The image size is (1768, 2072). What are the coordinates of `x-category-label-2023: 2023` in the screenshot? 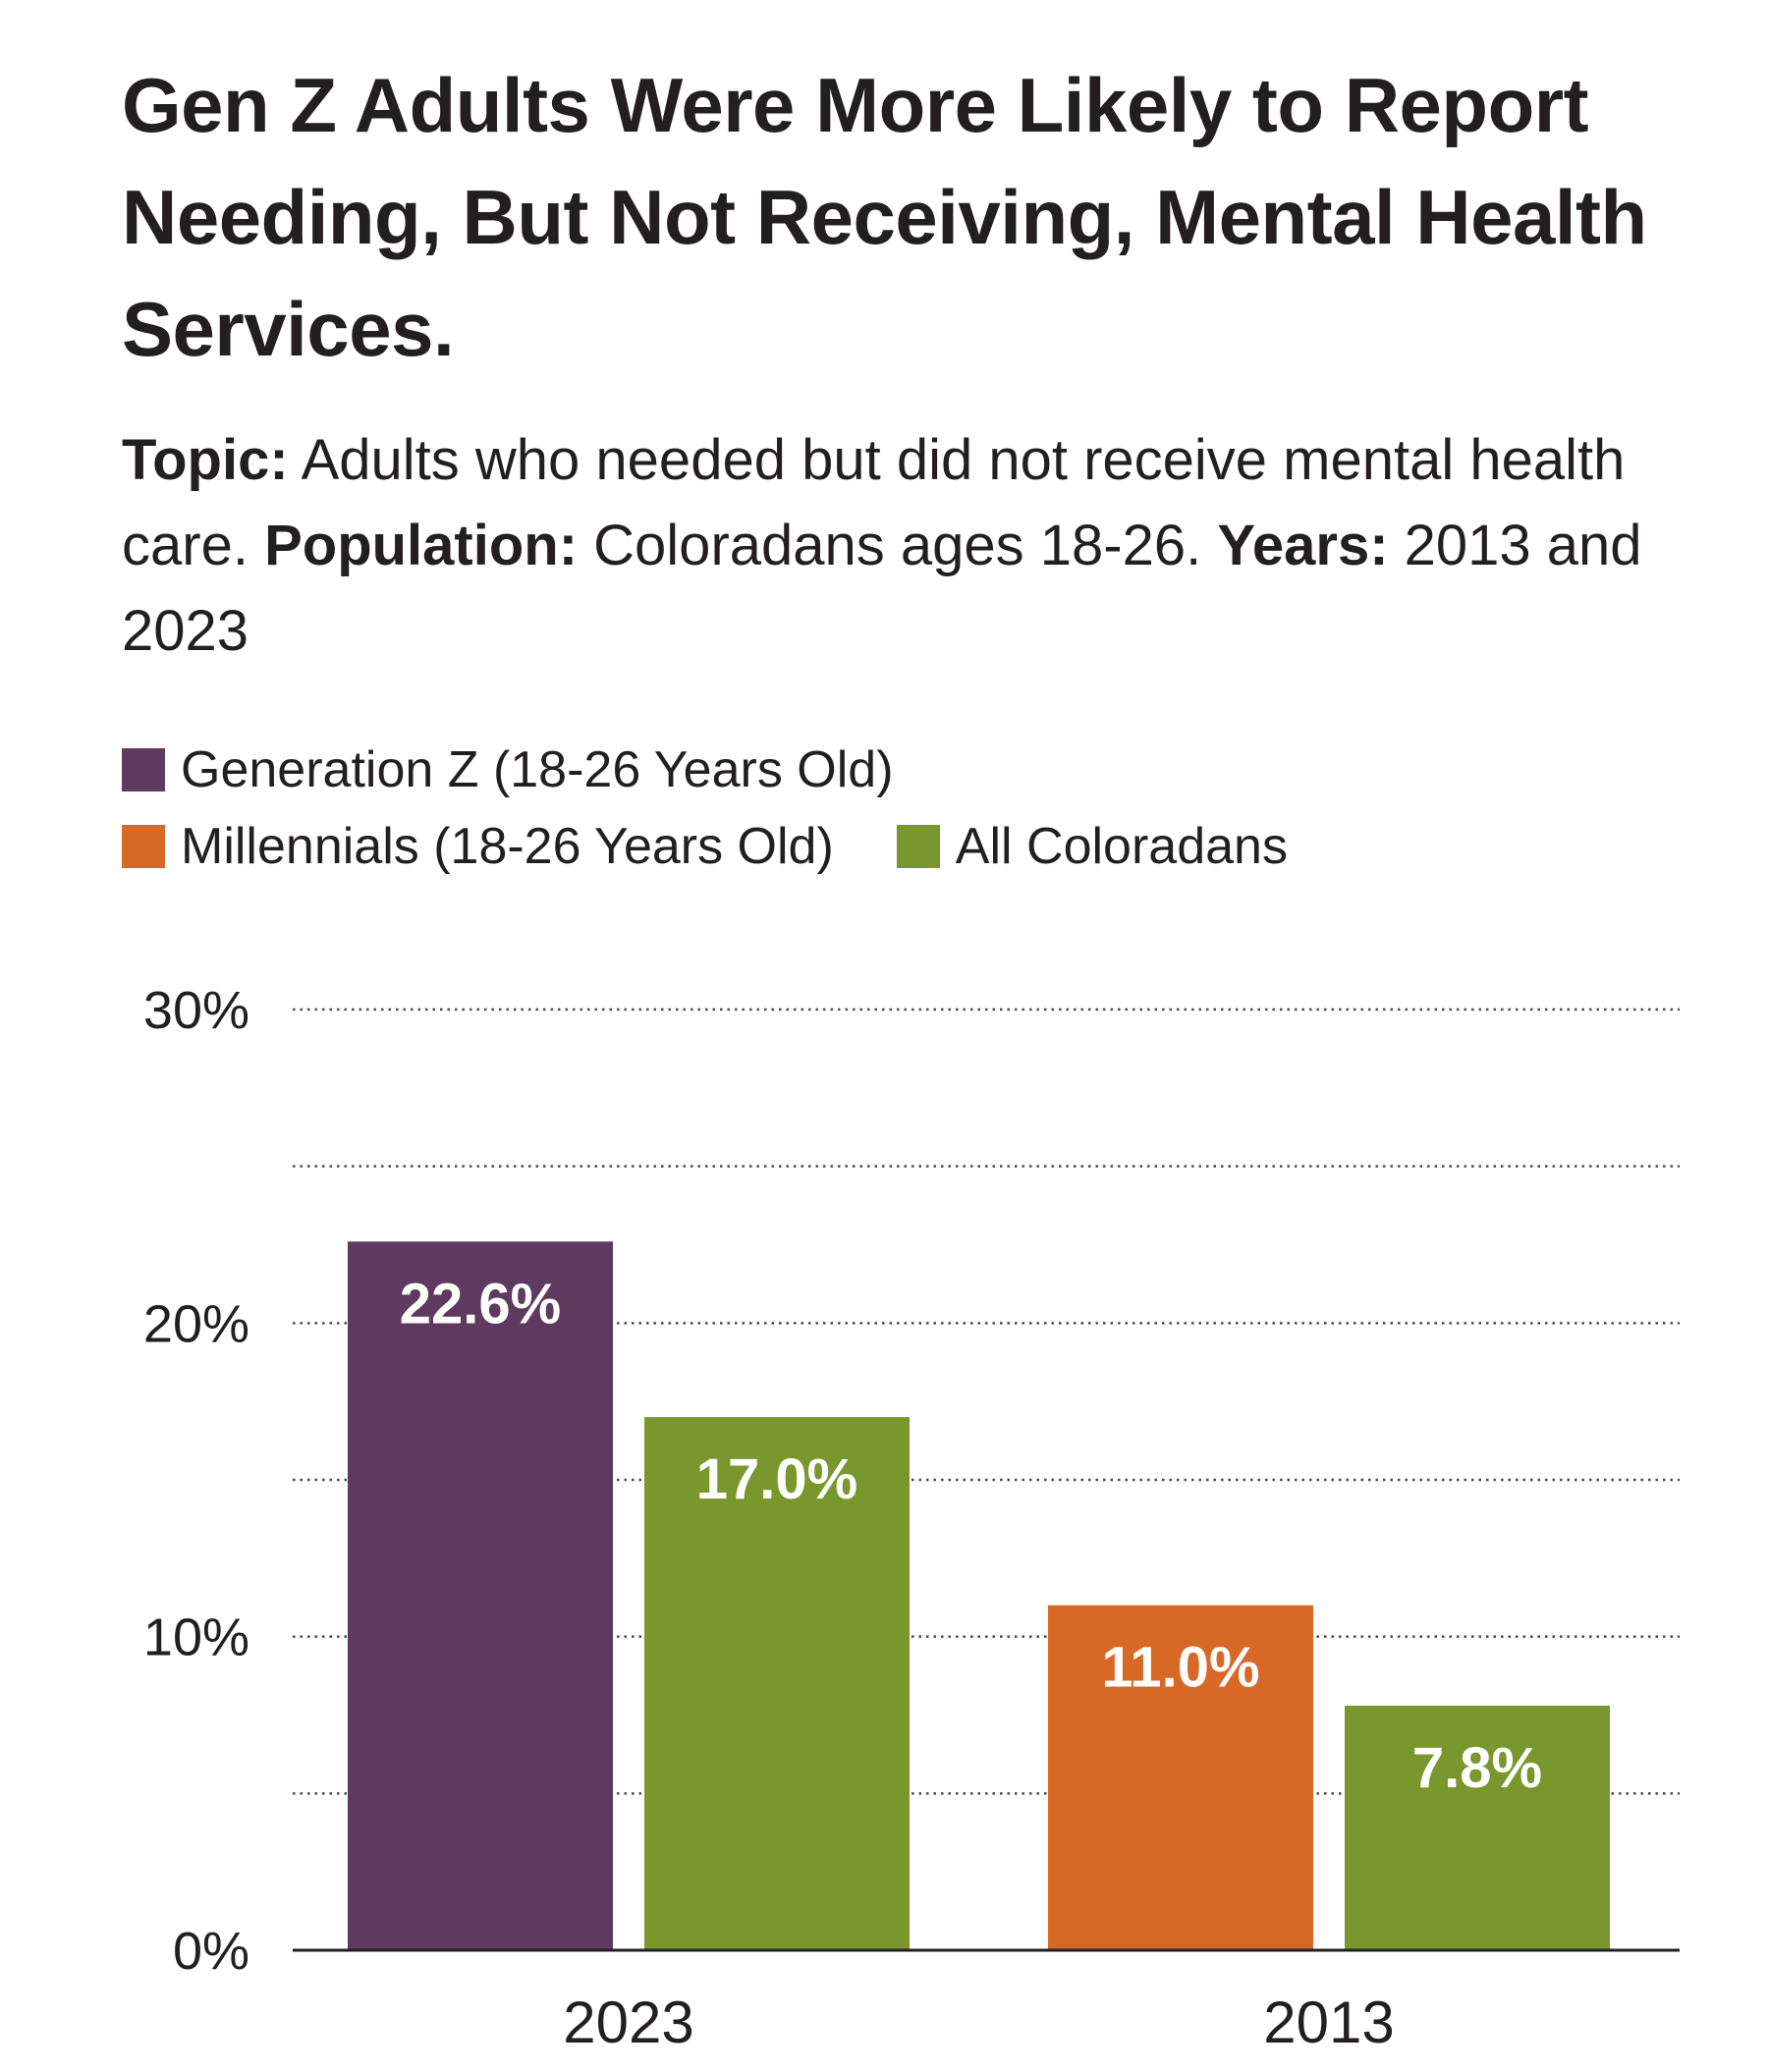 It's located at (628, 2022).